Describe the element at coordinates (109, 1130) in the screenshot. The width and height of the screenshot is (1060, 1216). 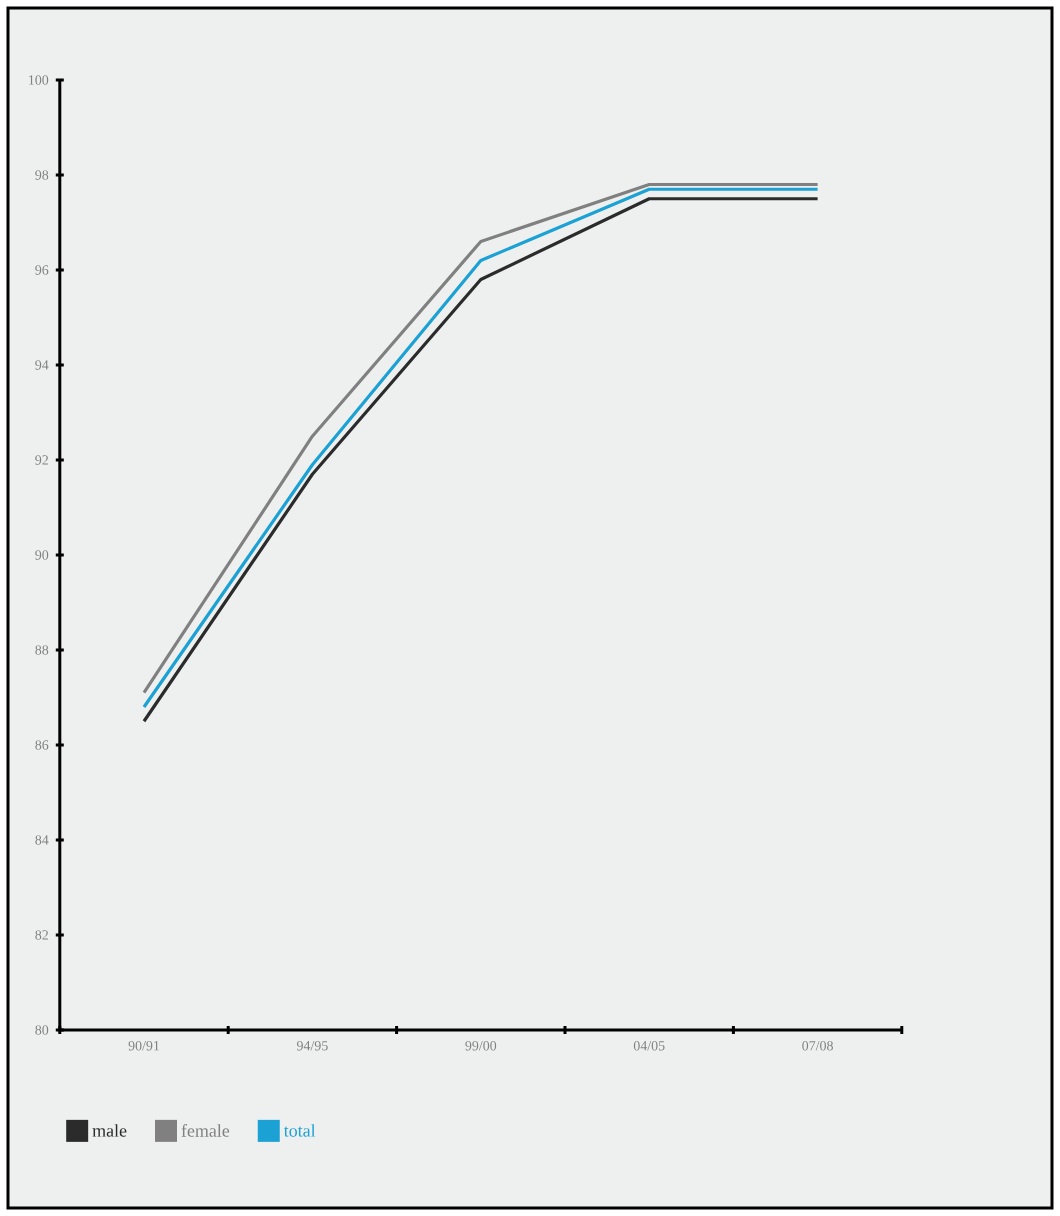
I see `legend-label: male` at that location.